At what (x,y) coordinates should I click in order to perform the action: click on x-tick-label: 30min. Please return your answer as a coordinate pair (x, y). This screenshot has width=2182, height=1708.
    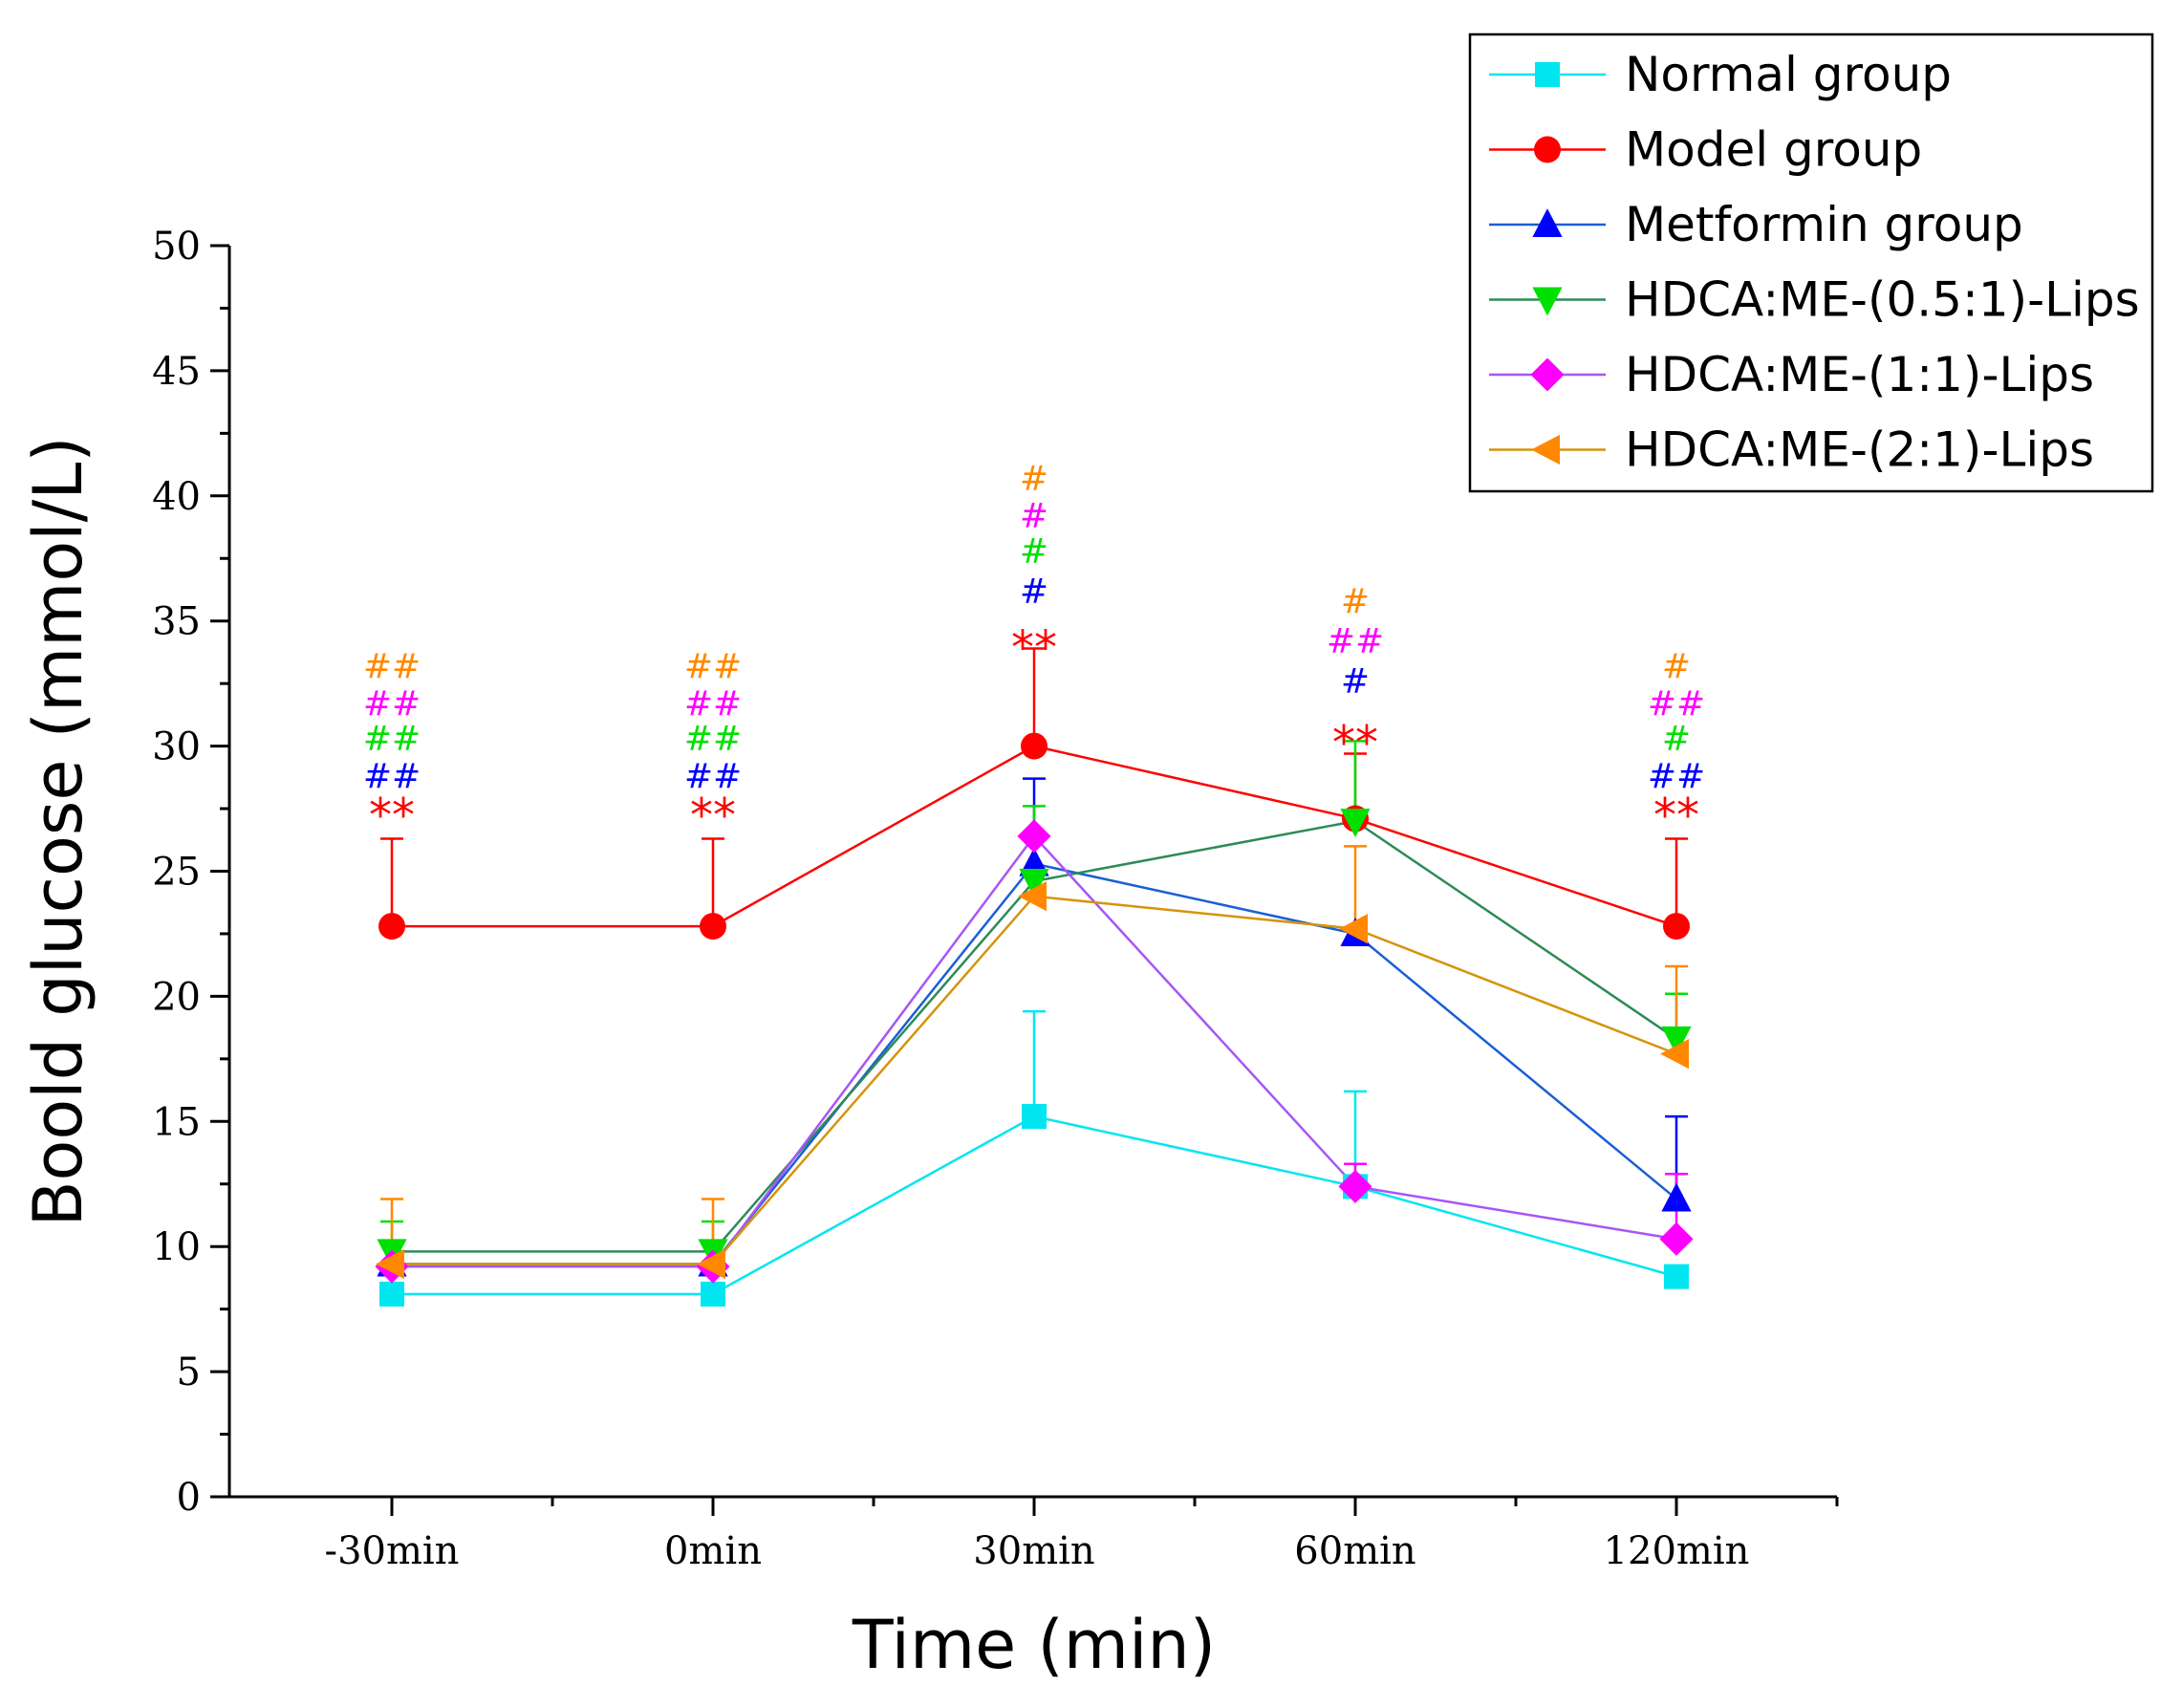
    Looking at the image, I should click on (1033, 1551).